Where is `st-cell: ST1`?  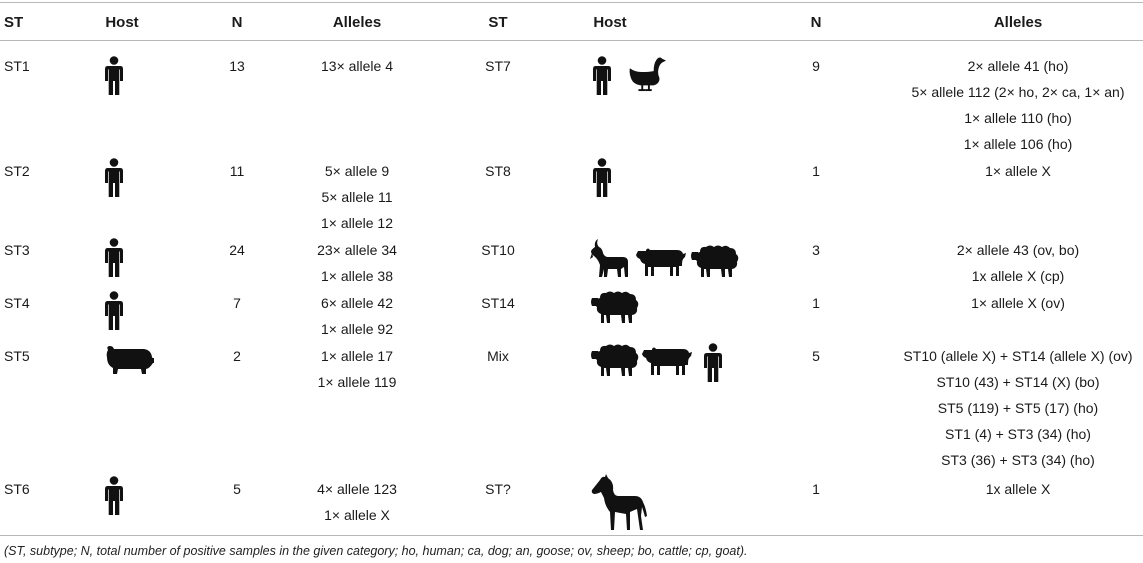 st-cell: ST1 is located at coordinates (17, 66).